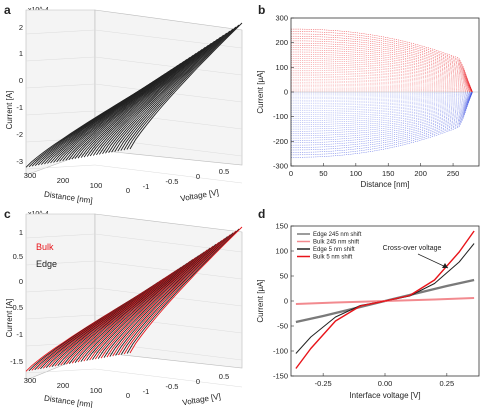 This screenshot has width=486, height=408. Describe the element at coordinates (280, 376) in the screenshot. I see `panel-d-y-tick: -150` at that location.